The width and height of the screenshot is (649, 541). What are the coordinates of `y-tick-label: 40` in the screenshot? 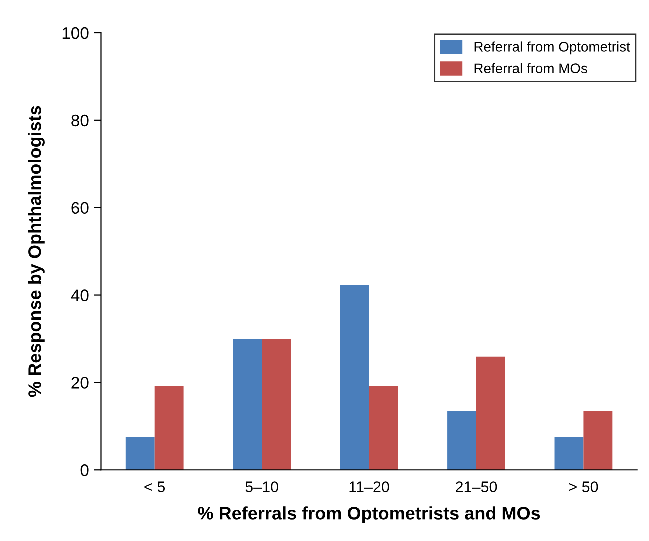 It's located at (80, 296).